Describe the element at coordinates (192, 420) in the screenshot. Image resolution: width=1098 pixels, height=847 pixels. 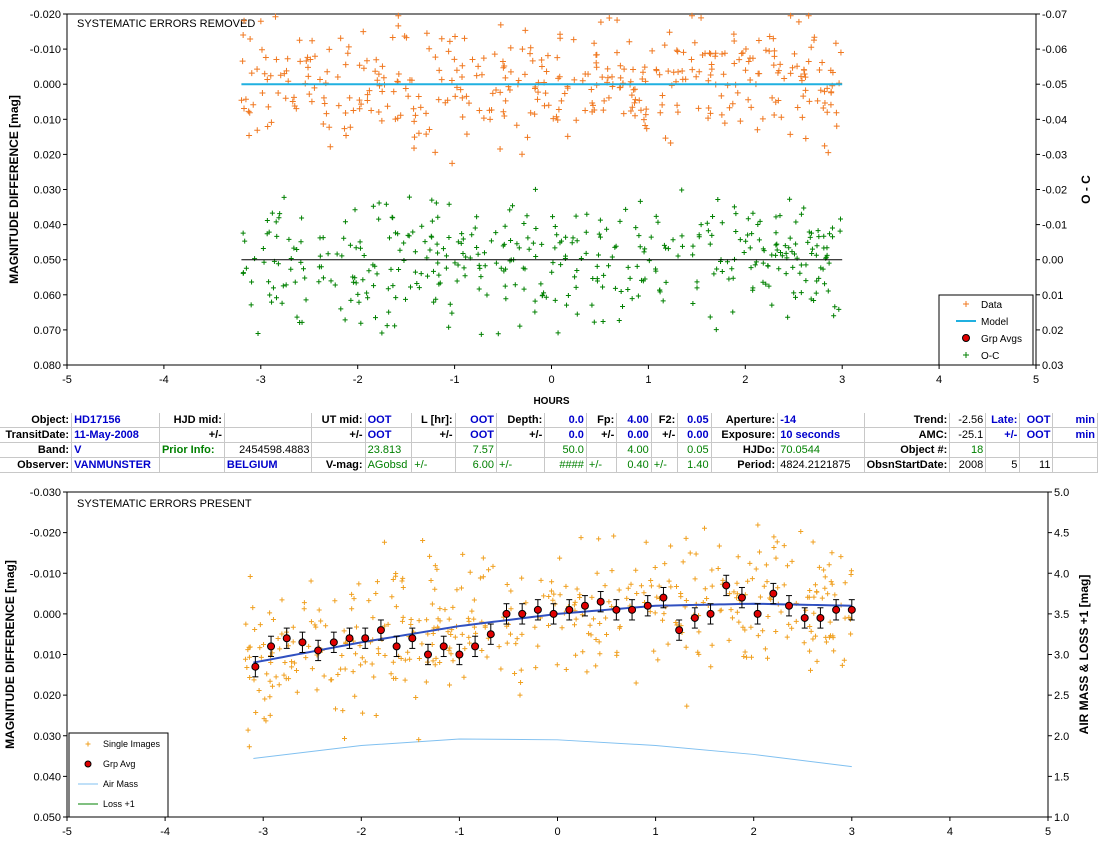
I see `table-cell: HJD mid:` at that location.